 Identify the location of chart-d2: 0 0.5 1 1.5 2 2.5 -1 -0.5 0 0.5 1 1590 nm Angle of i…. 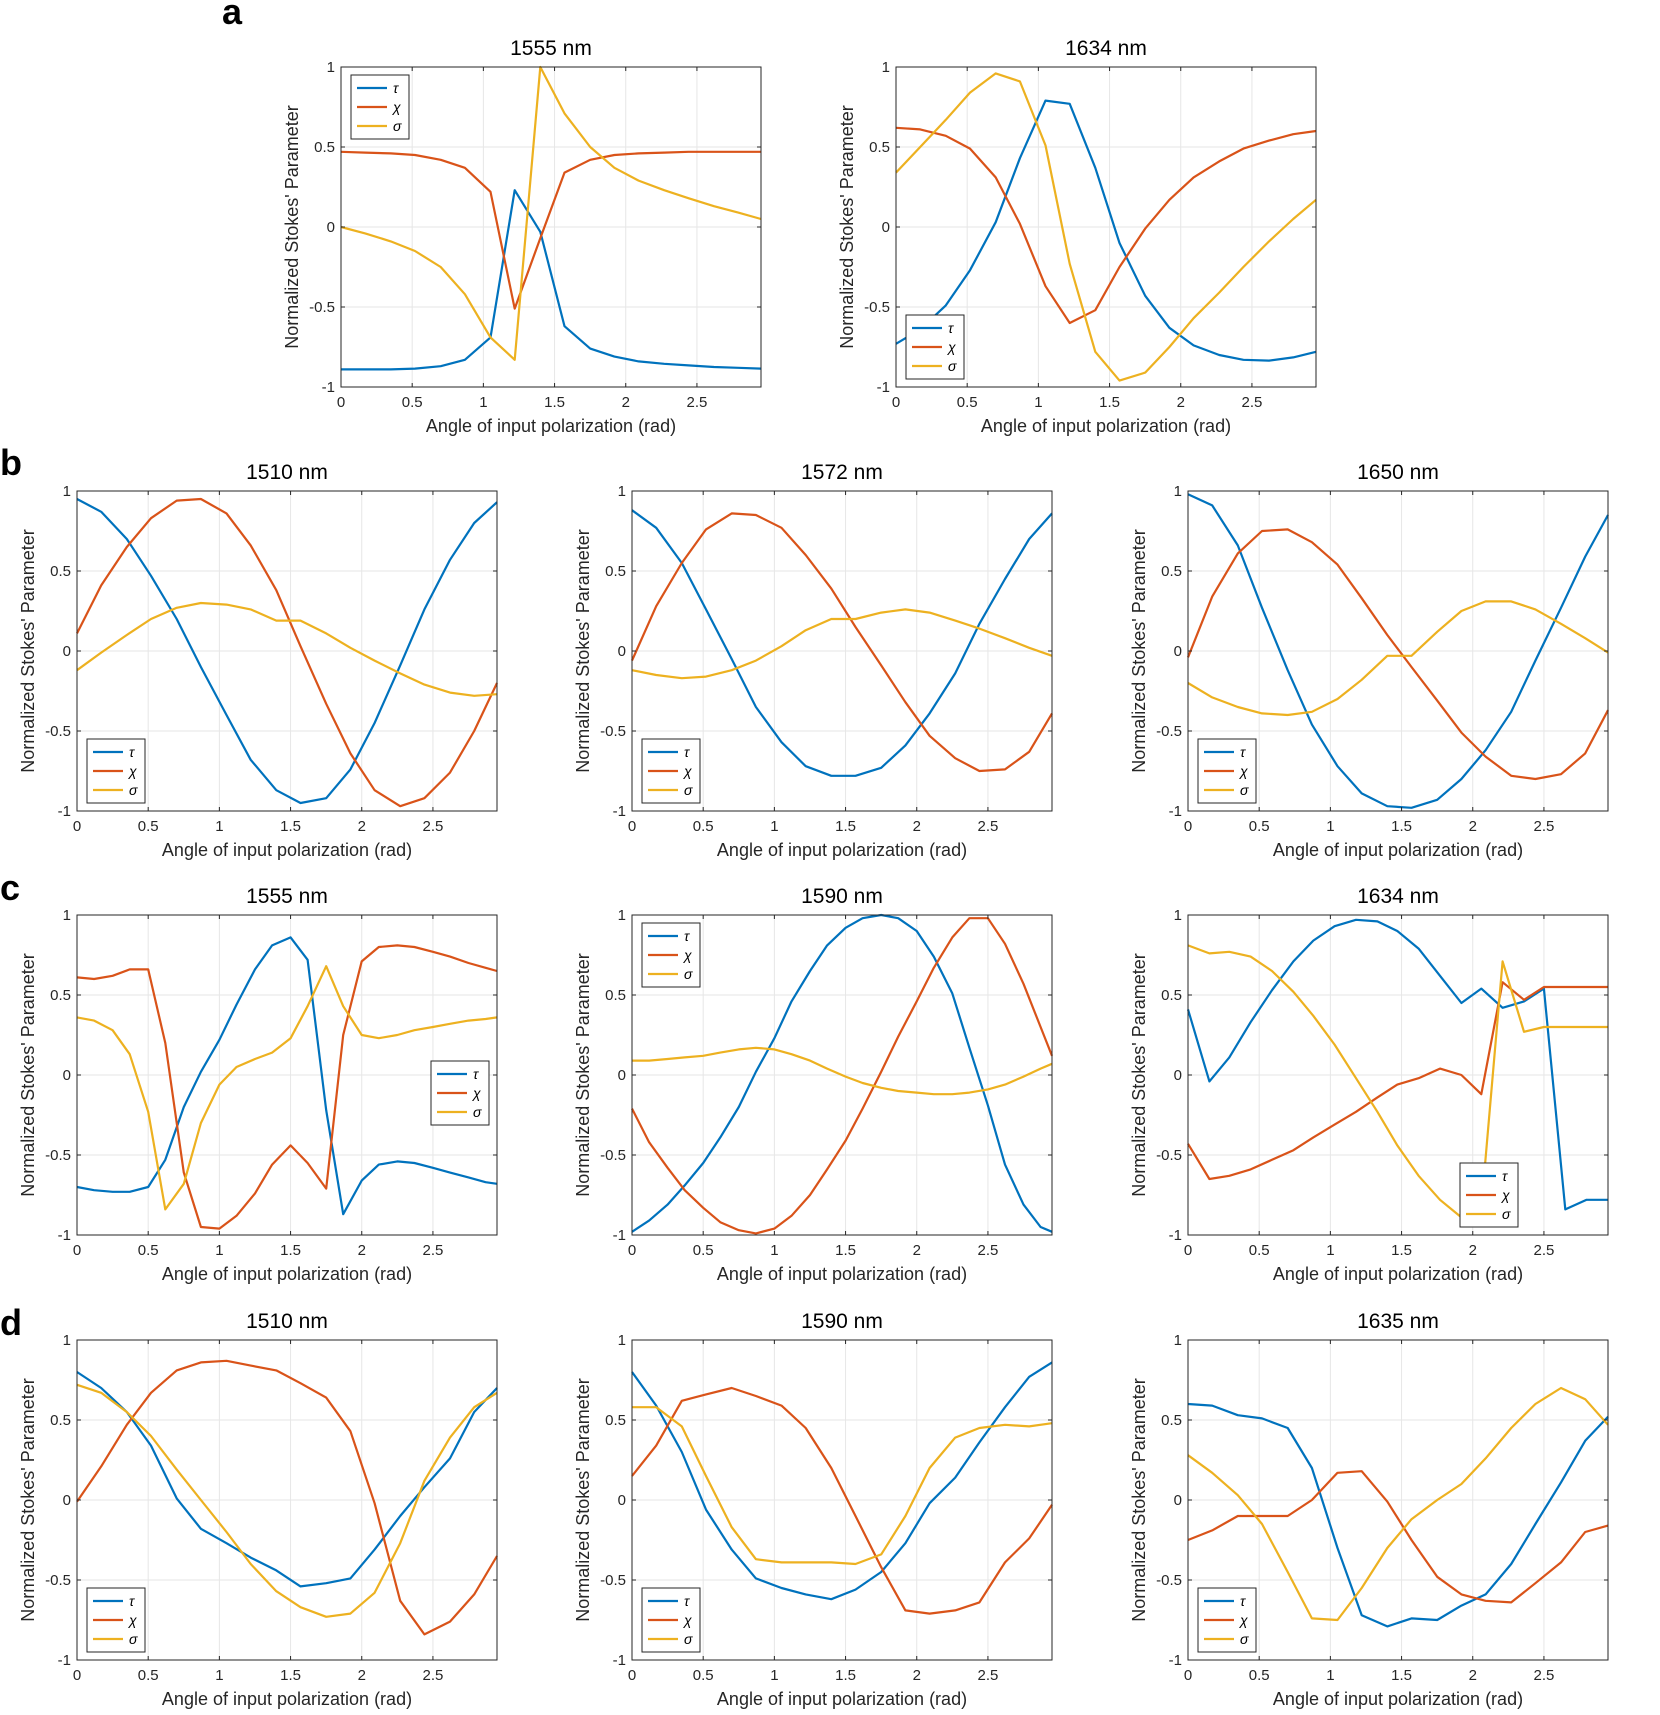
(813, 1509).